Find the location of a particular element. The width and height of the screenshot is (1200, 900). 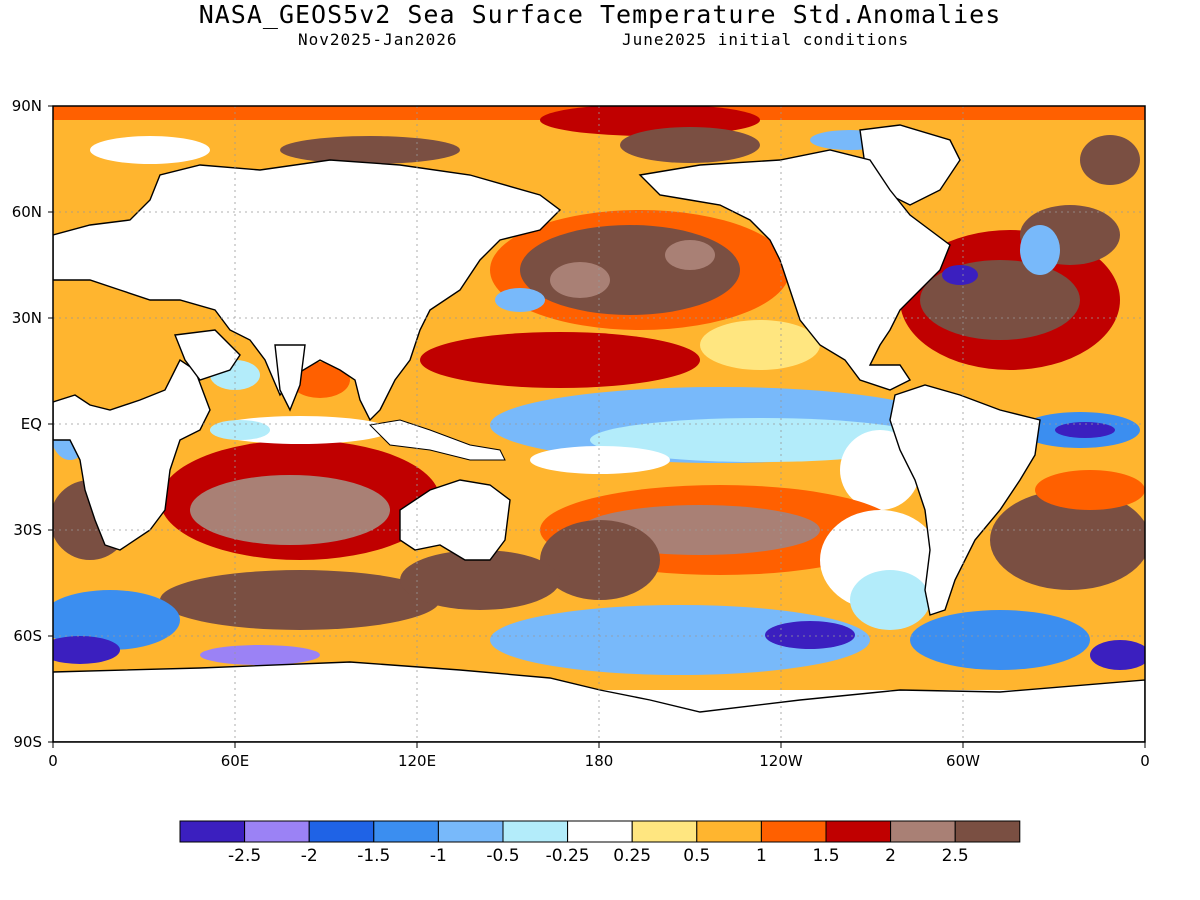

colorbar-label: -1 is located at coordinates (438, 856).